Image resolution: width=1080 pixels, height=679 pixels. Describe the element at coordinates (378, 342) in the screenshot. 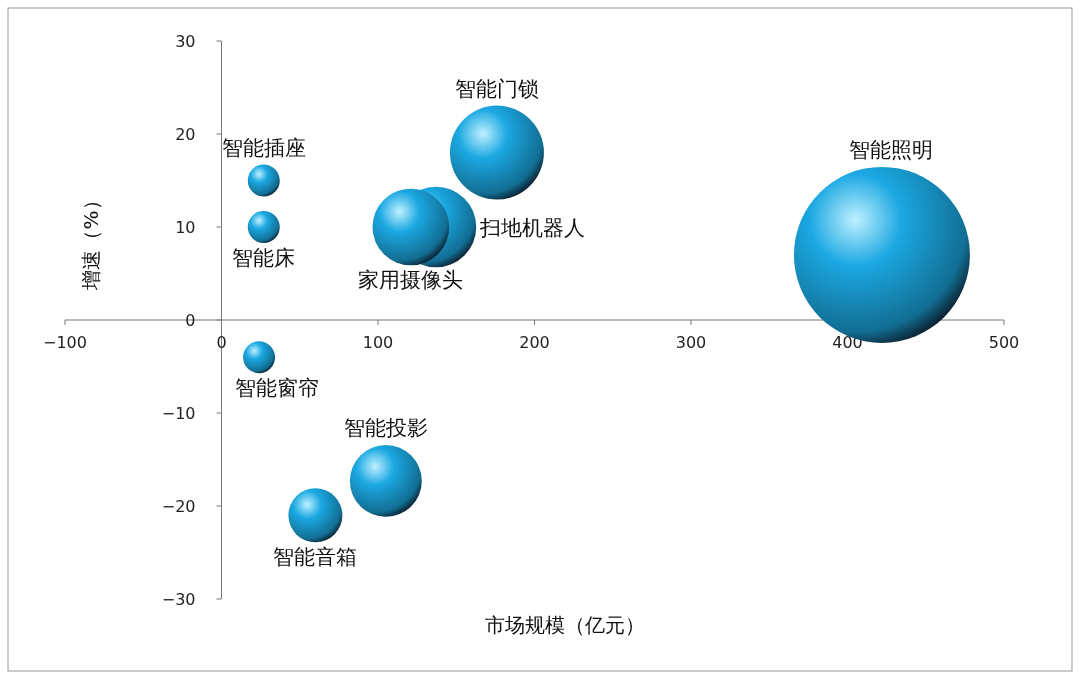

I see `x-tick-label: 100` at that location.